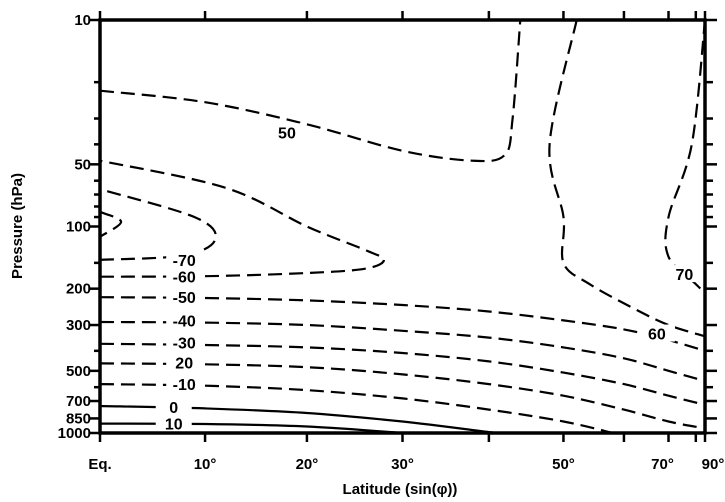 The image size is (725, 502). Describe the element at coordinates (563, 464) in the screenshot. I see `x-tick-label-4: 50°` at that location.